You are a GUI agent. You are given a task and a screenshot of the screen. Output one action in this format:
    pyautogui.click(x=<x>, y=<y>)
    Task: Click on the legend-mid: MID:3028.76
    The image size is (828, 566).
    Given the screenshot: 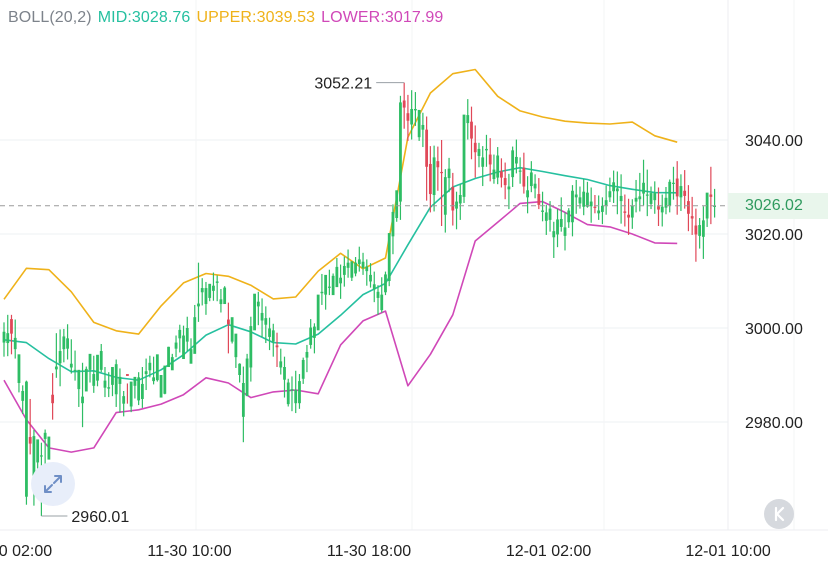 What is the action you would take?
    pyautogui.click(x=144, y=17)
    